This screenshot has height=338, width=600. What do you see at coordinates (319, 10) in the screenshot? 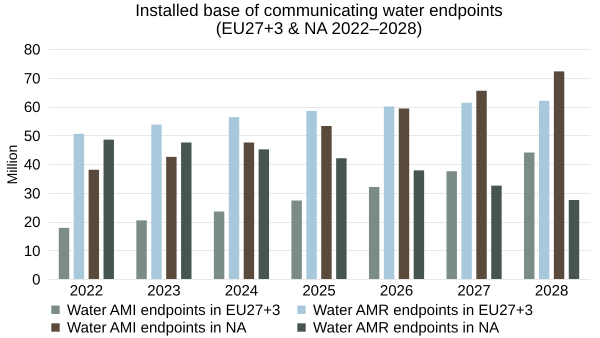
I see `chart-title: Installed base of communicating water endpoints` at bounding box center [319, 10].